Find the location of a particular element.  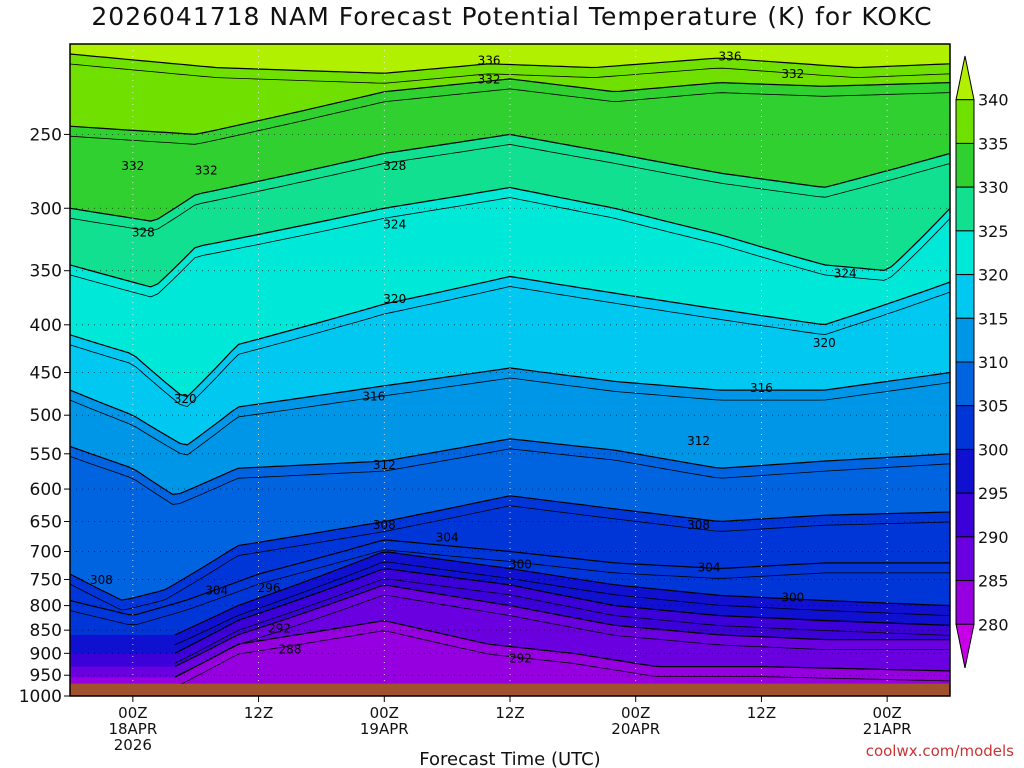

contour-label: 308 is located at coordinates (384, 525).